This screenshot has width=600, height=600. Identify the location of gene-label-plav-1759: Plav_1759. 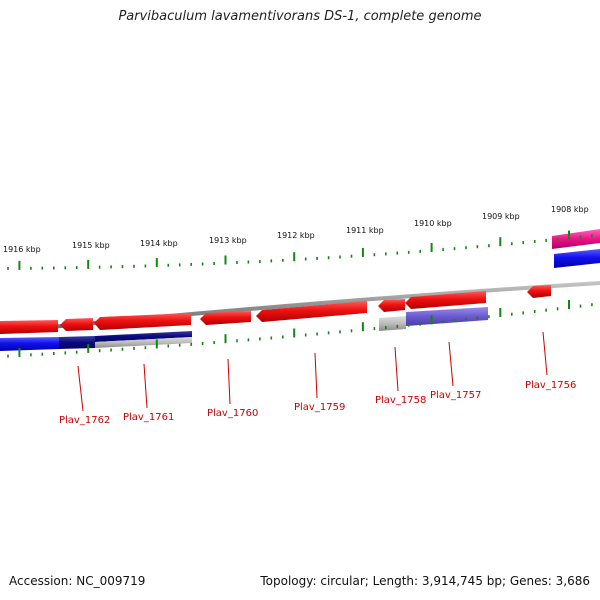
(319, 407).